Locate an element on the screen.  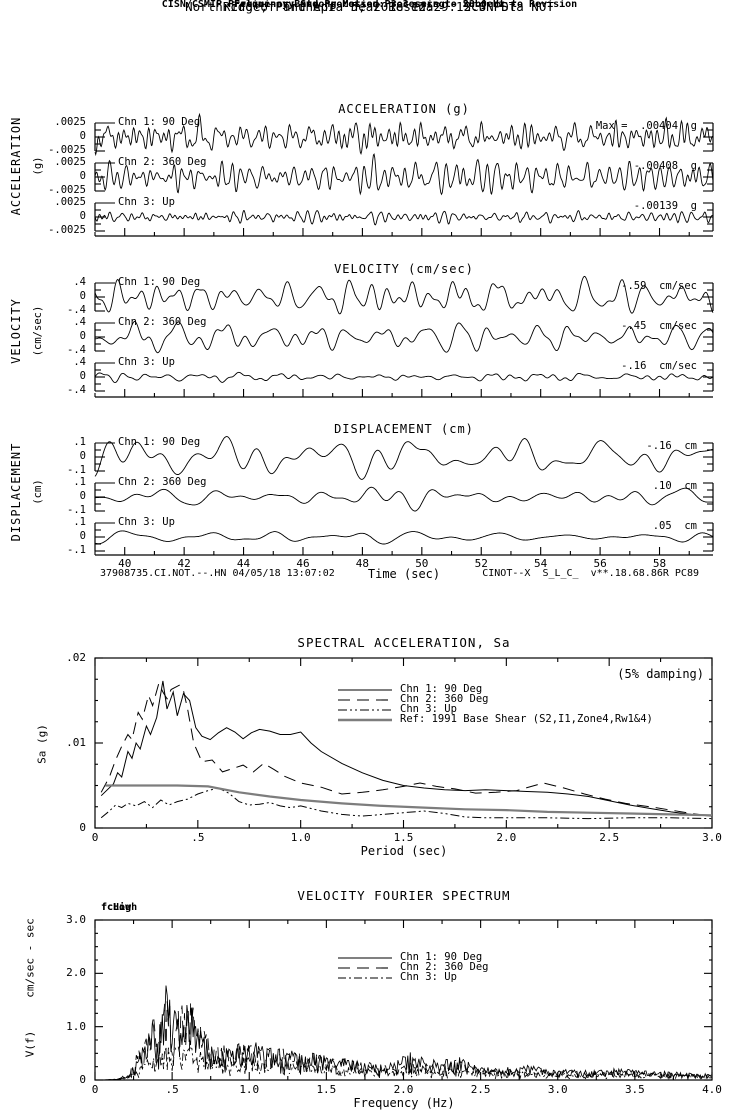
x-tick-label: 52 is located at coordinates (481, 563).